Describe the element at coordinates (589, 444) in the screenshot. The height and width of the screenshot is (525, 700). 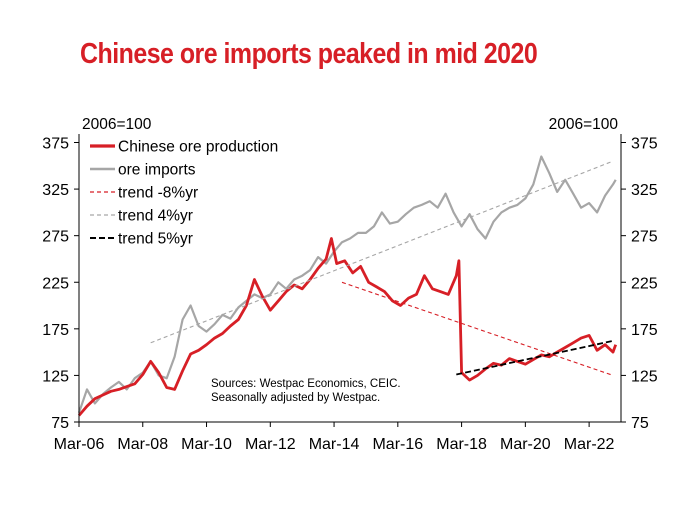
I see `x-tick-label: Mar-22` at that location.